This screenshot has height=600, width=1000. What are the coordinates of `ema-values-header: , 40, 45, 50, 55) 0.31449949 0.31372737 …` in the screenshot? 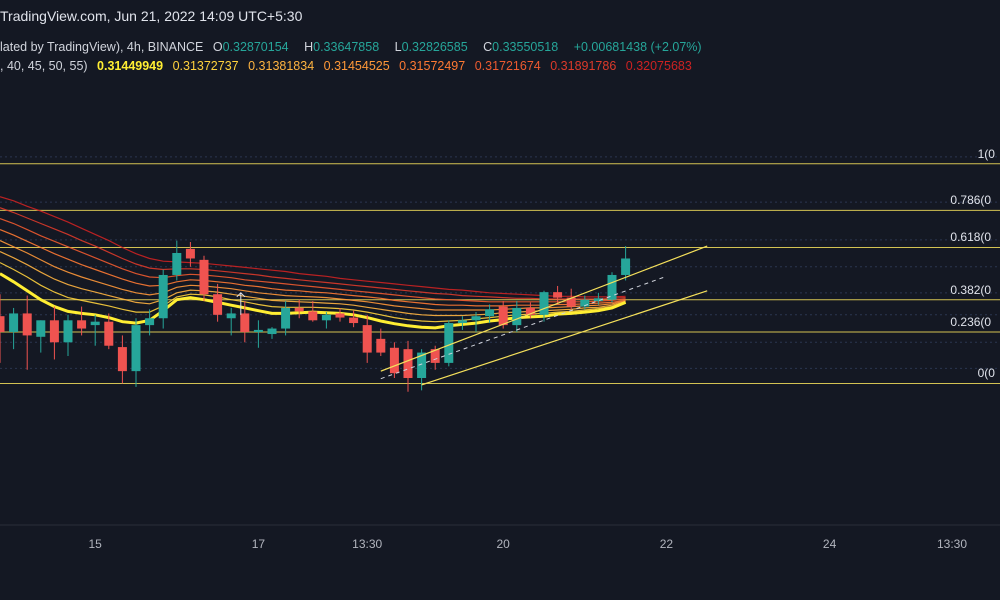 It's located at (349, 66).